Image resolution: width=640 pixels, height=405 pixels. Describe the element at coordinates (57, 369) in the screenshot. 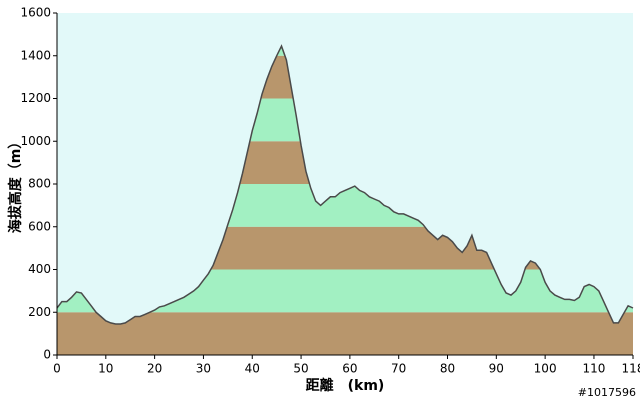

I see `x-tick-label: 0` at that location.